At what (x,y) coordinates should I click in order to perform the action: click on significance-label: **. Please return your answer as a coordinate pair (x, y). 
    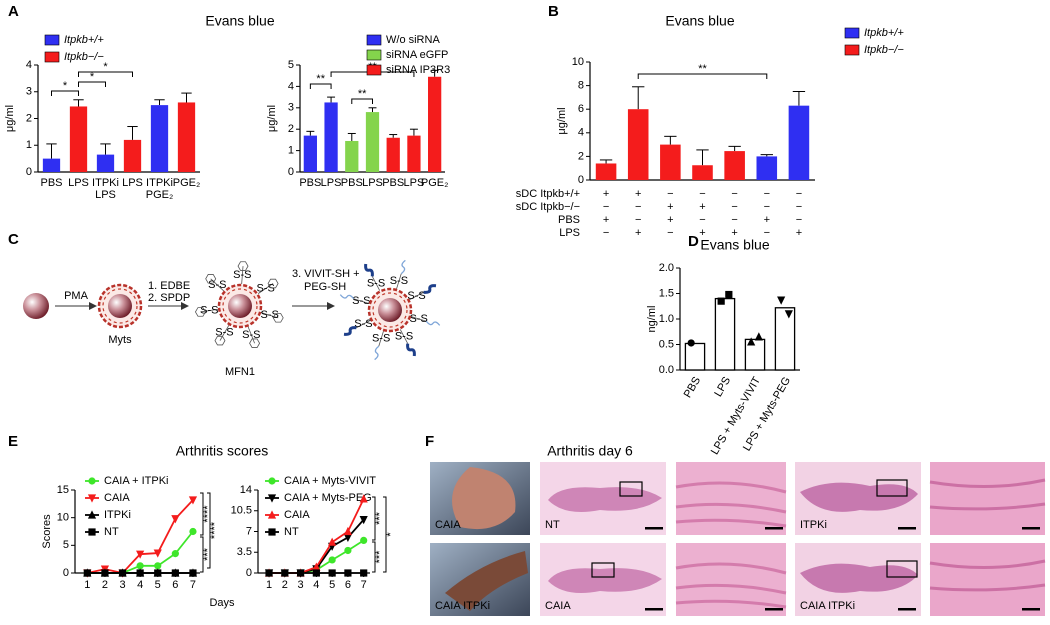
    Looking at the image, I should click on (362, 94).